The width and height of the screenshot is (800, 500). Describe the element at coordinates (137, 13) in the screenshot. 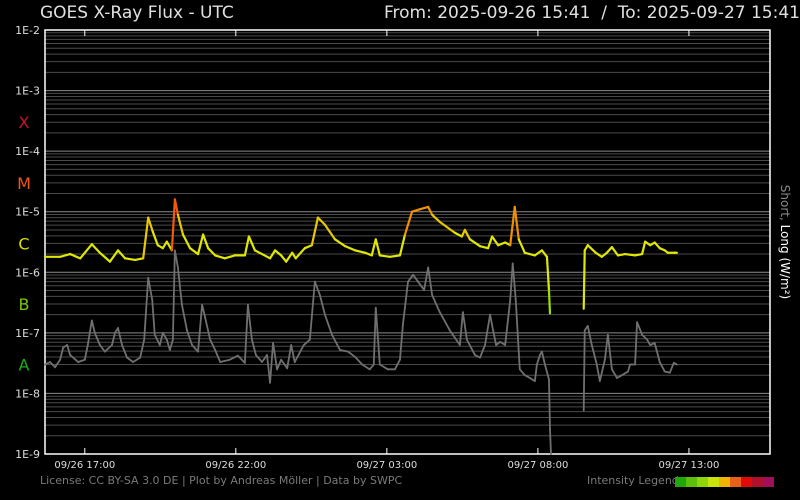

I see `chart-title: GOES X-Ray Flux - UTC` at that location.